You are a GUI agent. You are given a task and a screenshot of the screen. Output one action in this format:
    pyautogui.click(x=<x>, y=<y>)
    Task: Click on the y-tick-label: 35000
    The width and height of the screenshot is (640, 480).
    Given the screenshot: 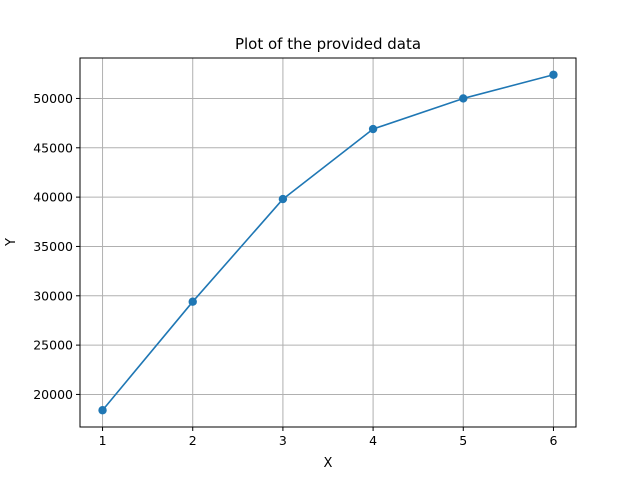 What is the action you would take?
    pyautogui.click(x=53, y=246)
    